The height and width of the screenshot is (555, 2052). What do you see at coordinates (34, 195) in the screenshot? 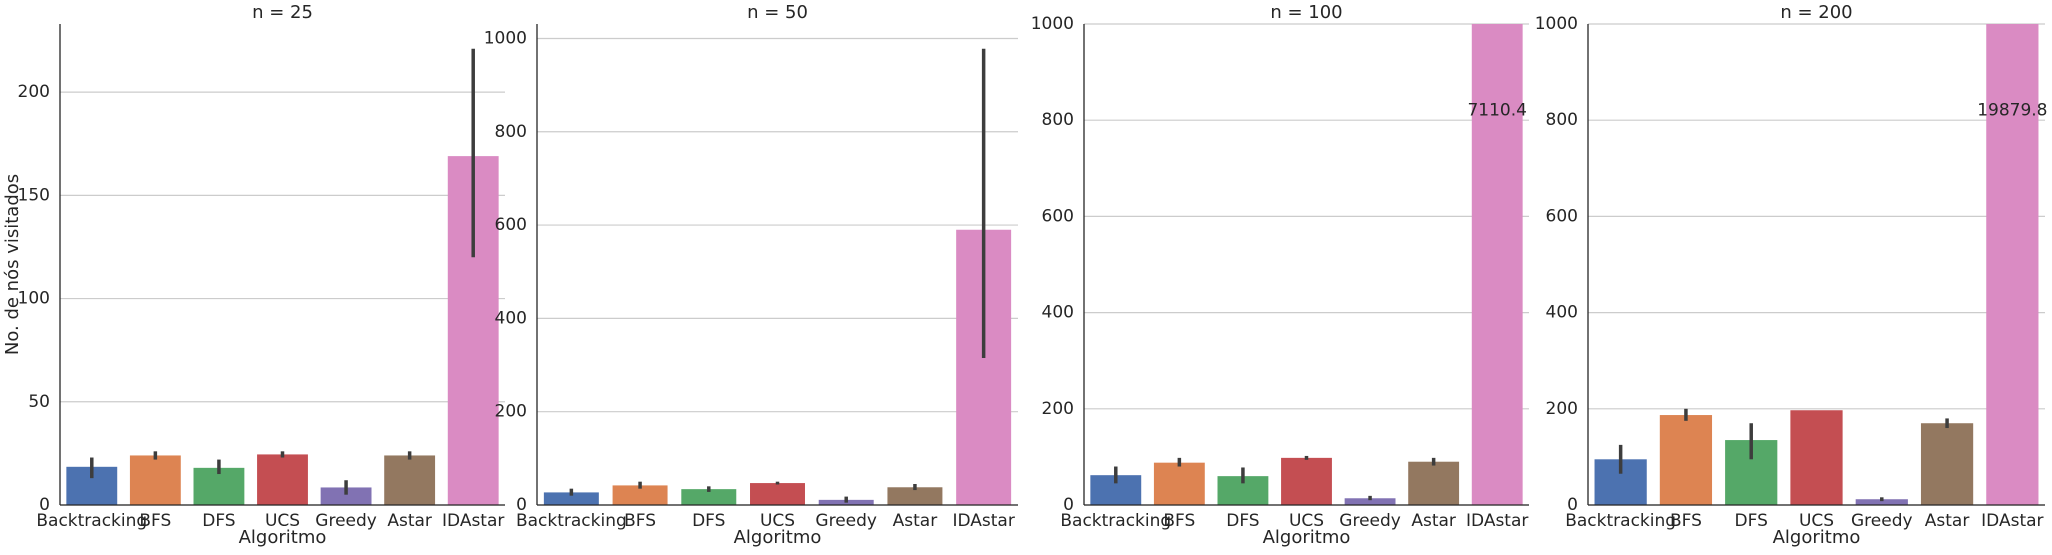
I see `y-tick-label: 150` at bounding box center [34, 195].